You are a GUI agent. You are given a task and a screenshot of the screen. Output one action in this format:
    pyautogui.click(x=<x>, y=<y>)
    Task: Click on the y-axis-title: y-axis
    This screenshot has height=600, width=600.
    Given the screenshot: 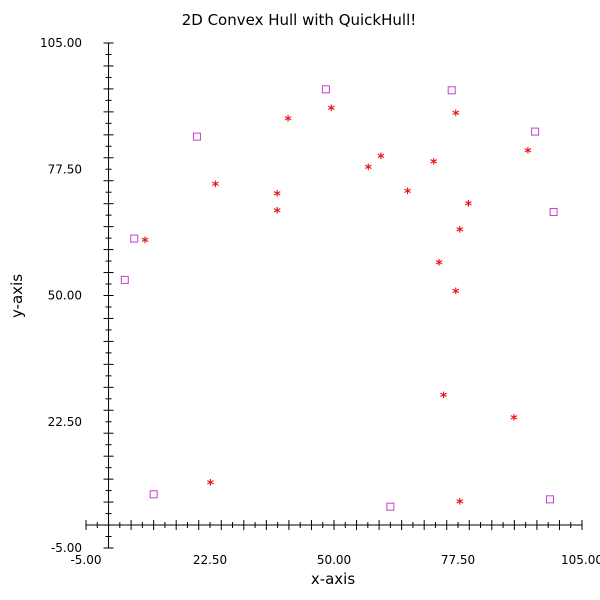 What is the action you would take?
    pyautogui.click(x=17, y=296)
    